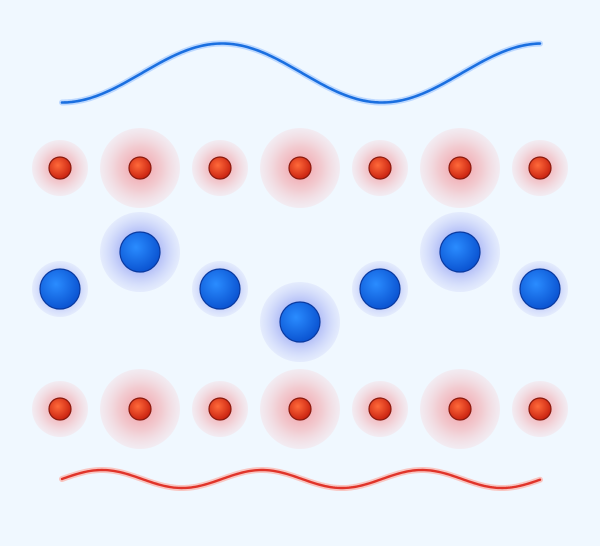  Describe the element at coordinates (140, 409) in the screenshot. I see `bottom-row-atom-2-core` at that location.